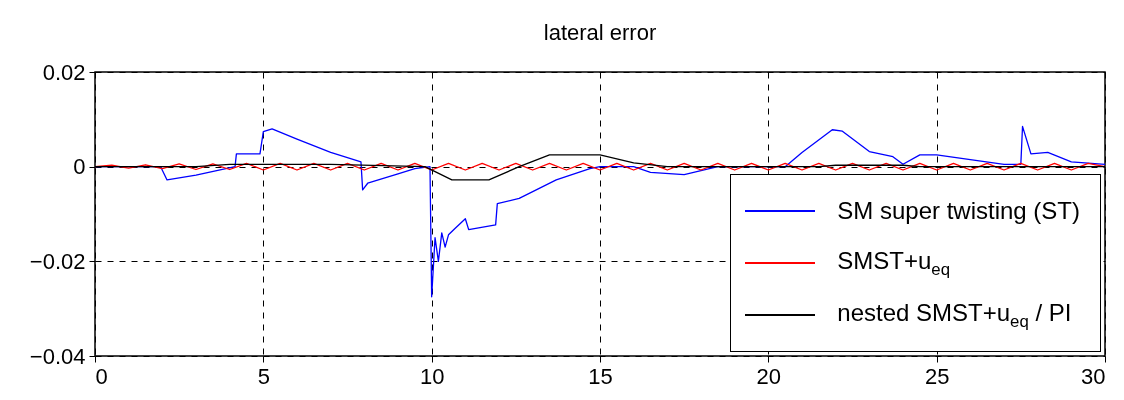  I want to click on x-tick-label: 5, so click(263, 376).